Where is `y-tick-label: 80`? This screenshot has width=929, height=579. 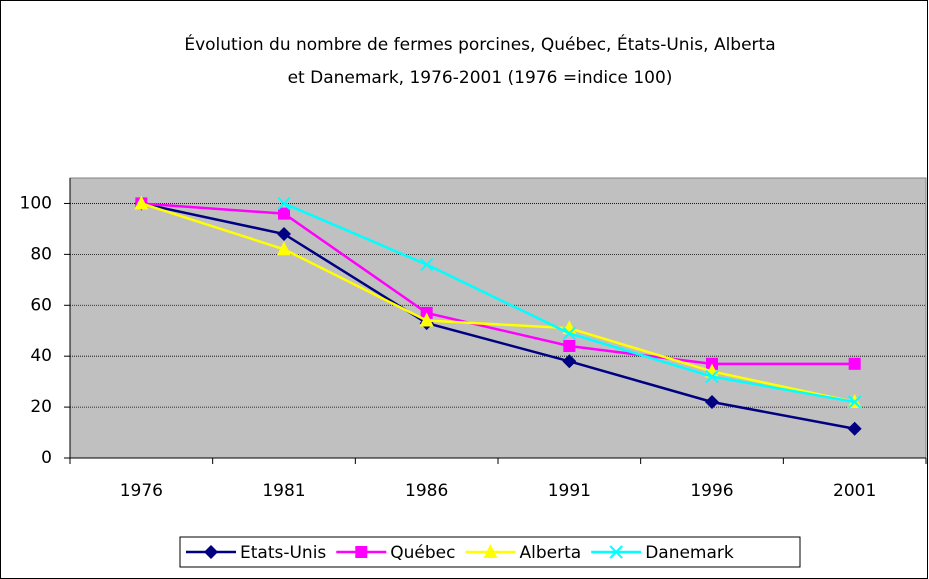 y-tick-label: 80 is located at coordinates (41, 254).